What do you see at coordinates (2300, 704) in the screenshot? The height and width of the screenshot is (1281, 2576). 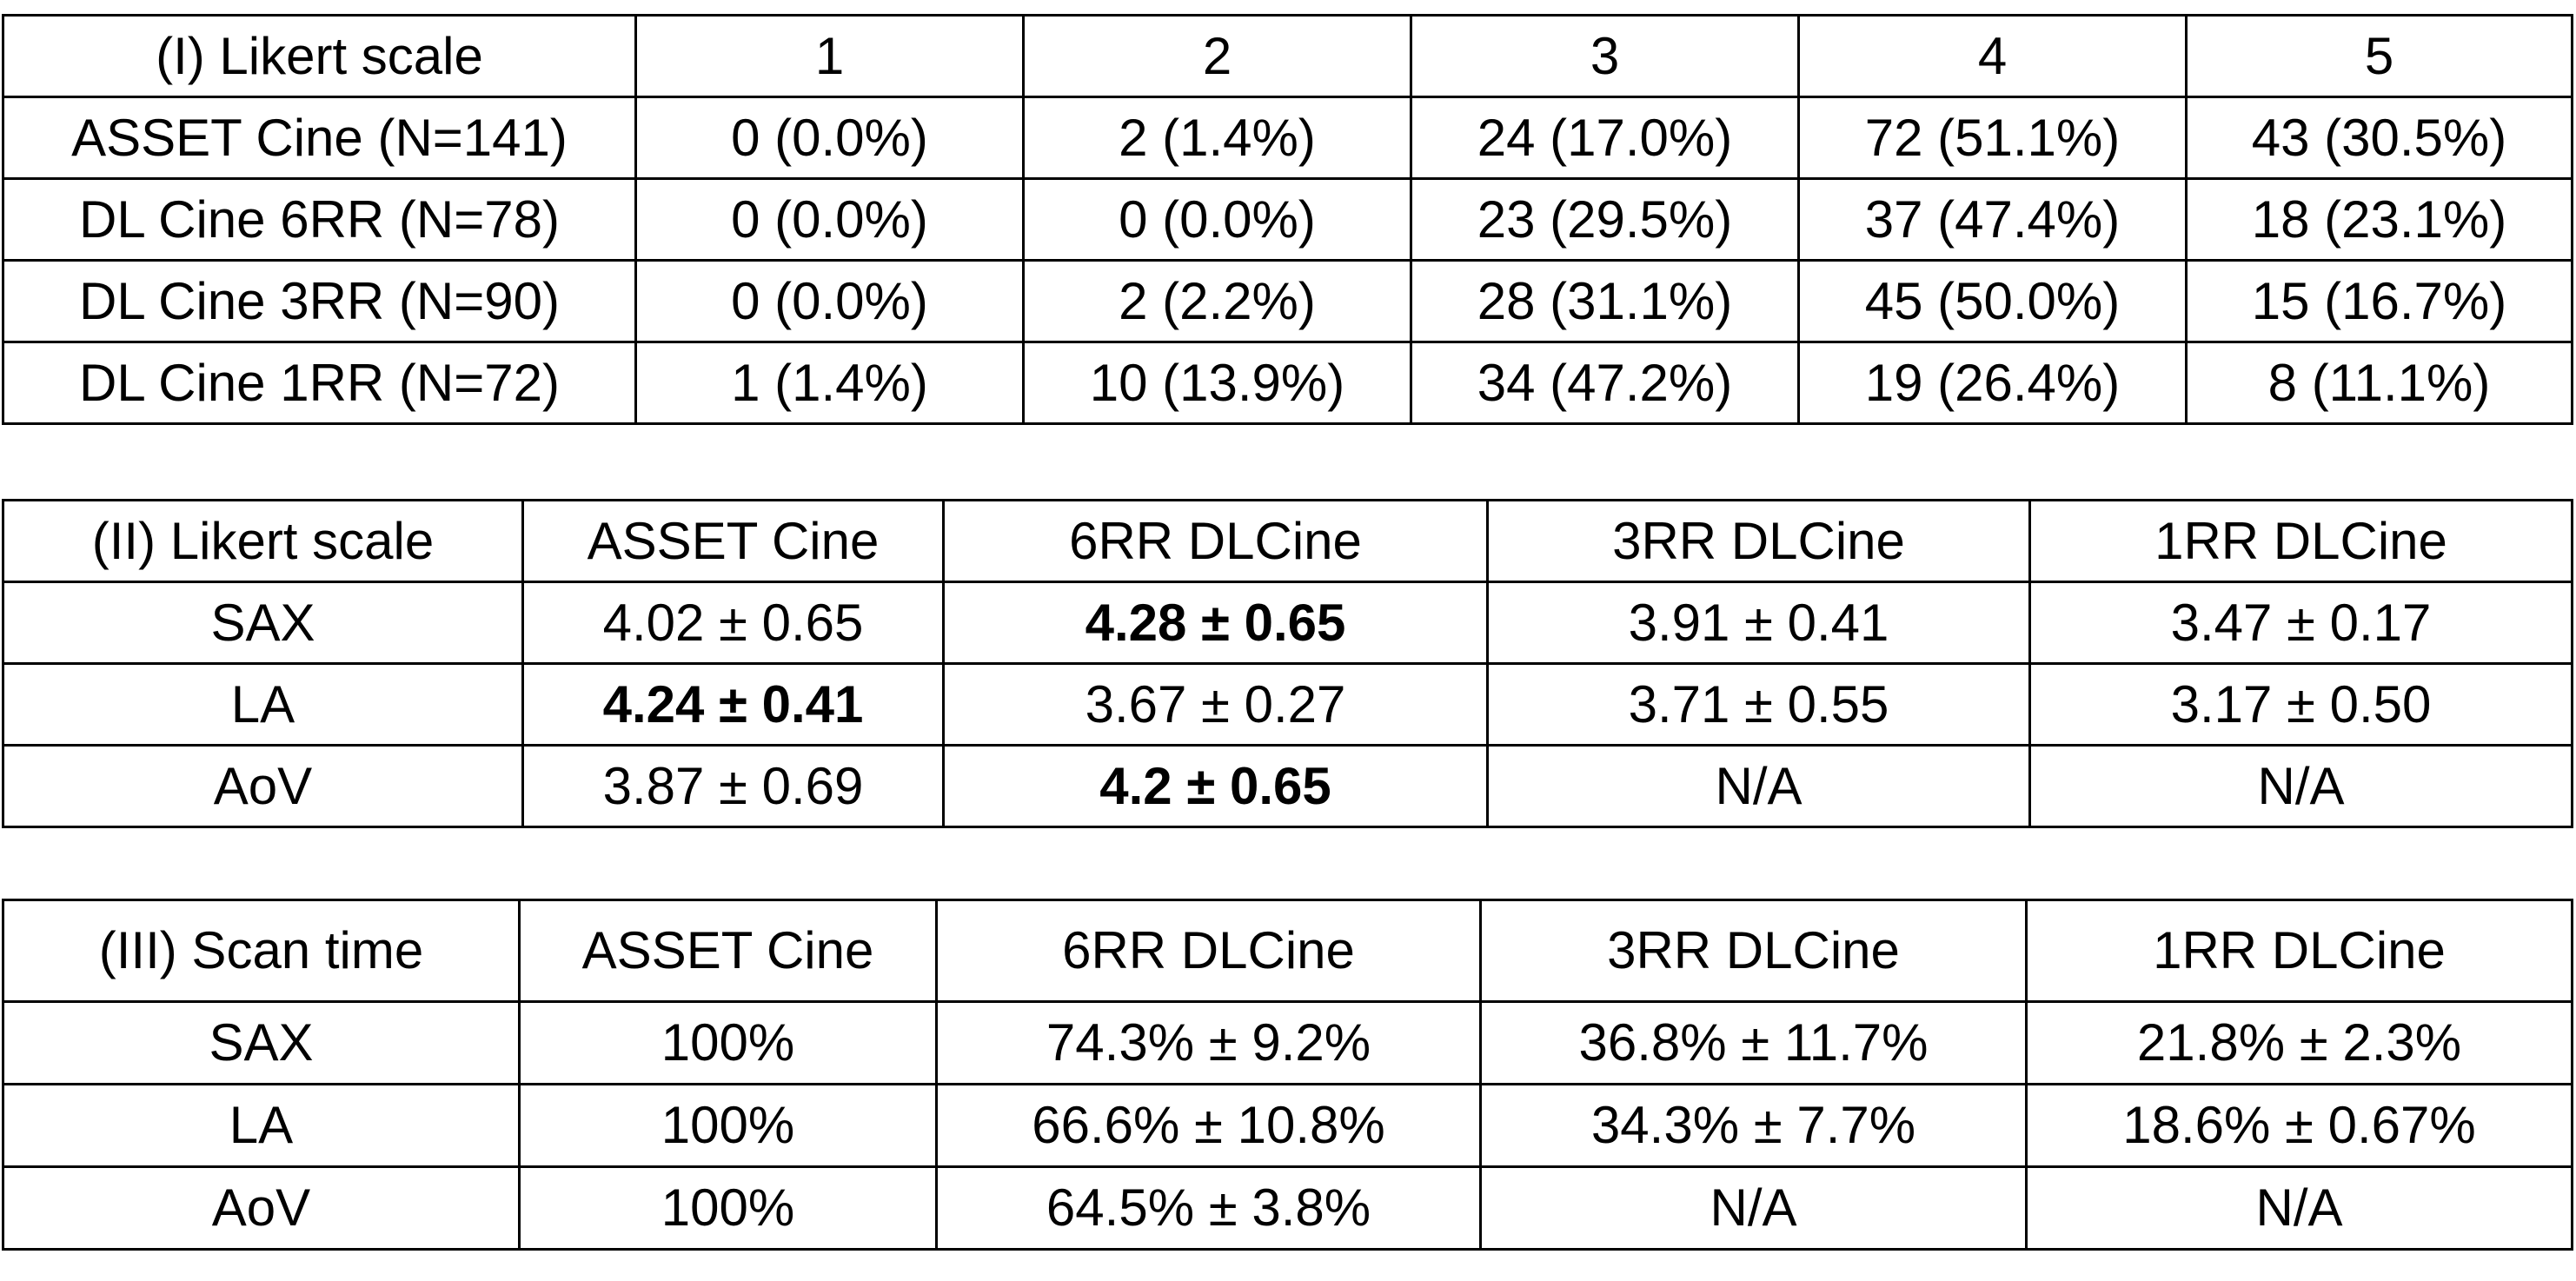 I see `table-cell: 3.17 ± 0.50` at bounding box center [2300, 704].